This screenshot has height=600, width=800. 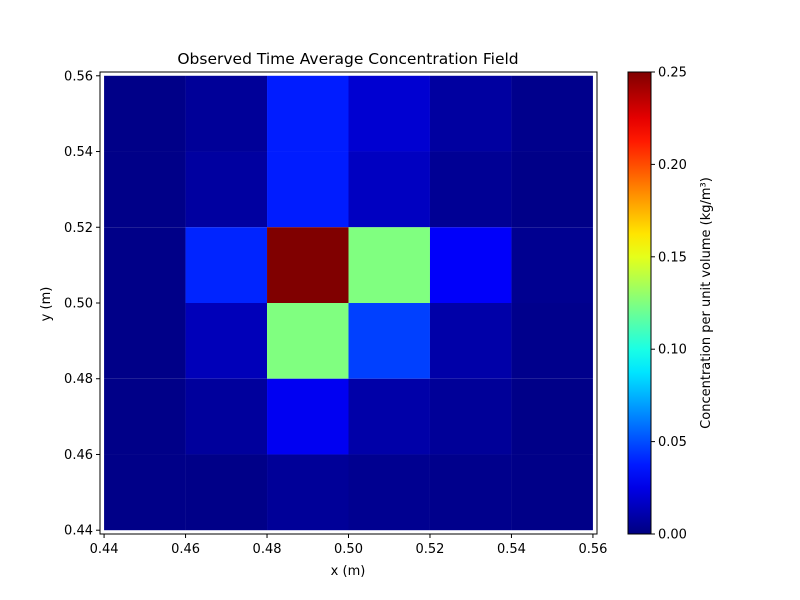 I want to click on x-axis: 0.44 0.46 0.48 0.50 0.52 0.54 0.56, so click(x=348, y=545).